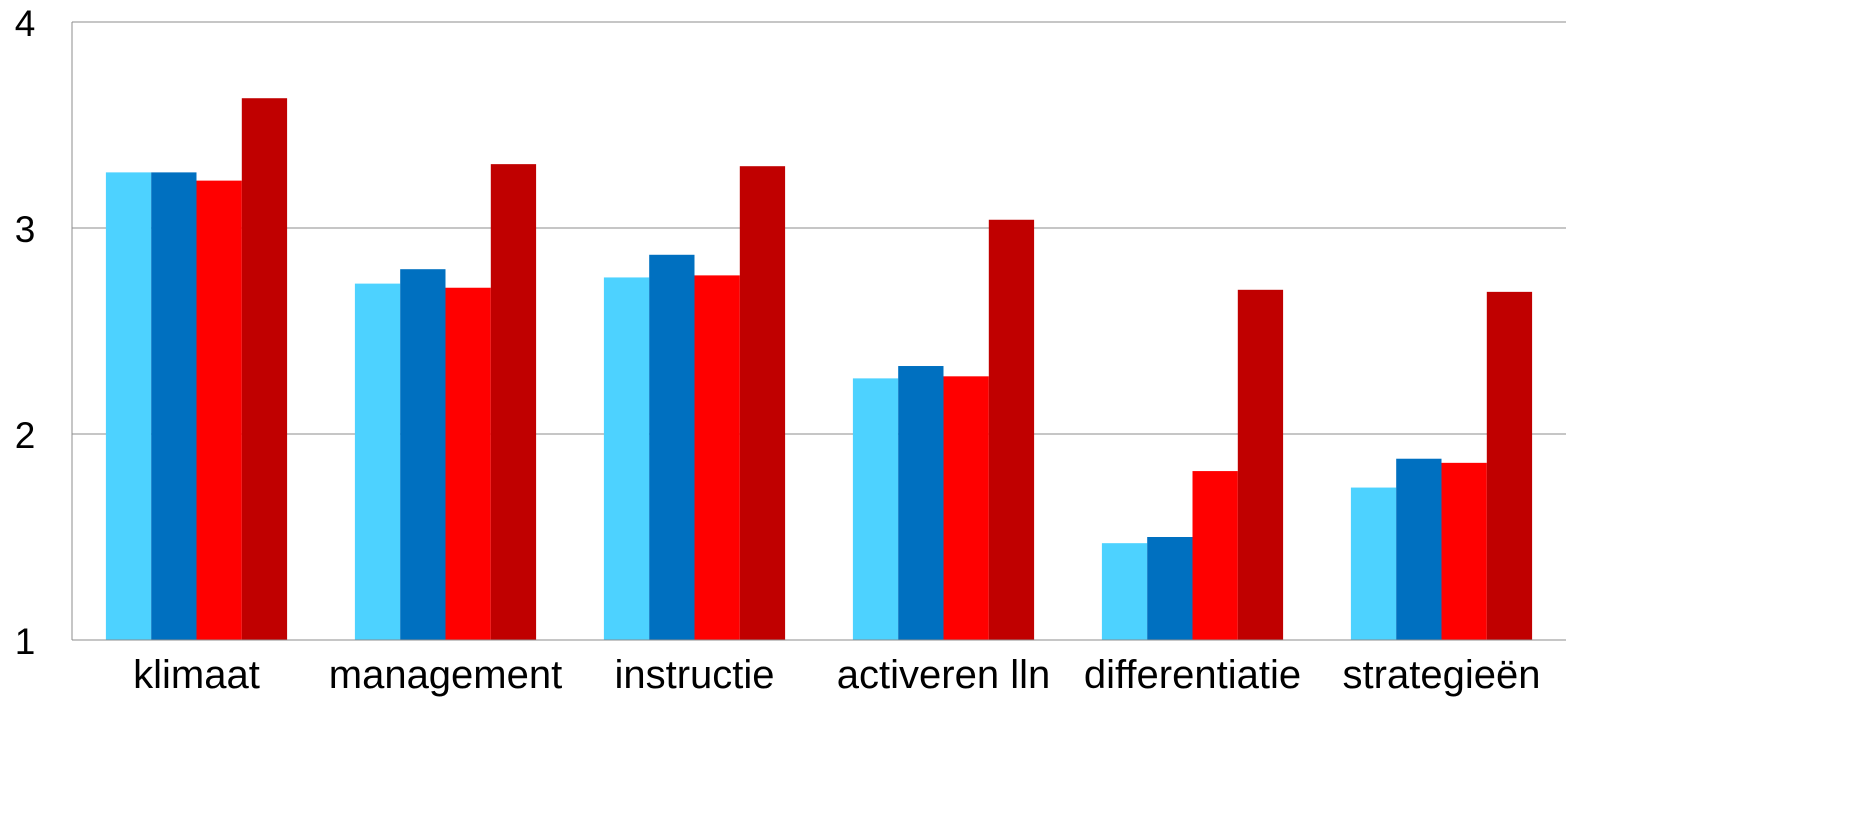 This screenshot has height=819, width=1857. What do you see at coordinates (694, 675) in the screenshot?
I see `x-tick-label-instructie: instructie` at bounding box center [694, 675].